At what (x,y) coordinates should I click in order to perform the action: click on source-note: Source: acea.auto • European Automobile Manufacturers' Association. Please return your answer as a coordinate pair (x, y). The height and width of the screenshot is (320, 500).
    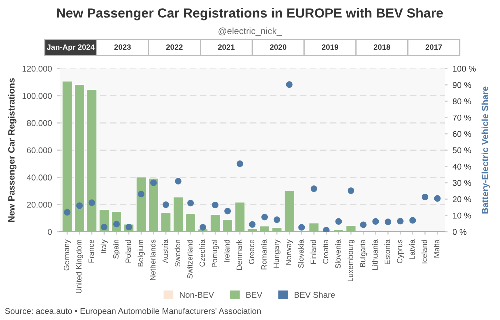
    Looking at the image, I should click on (133, 312).